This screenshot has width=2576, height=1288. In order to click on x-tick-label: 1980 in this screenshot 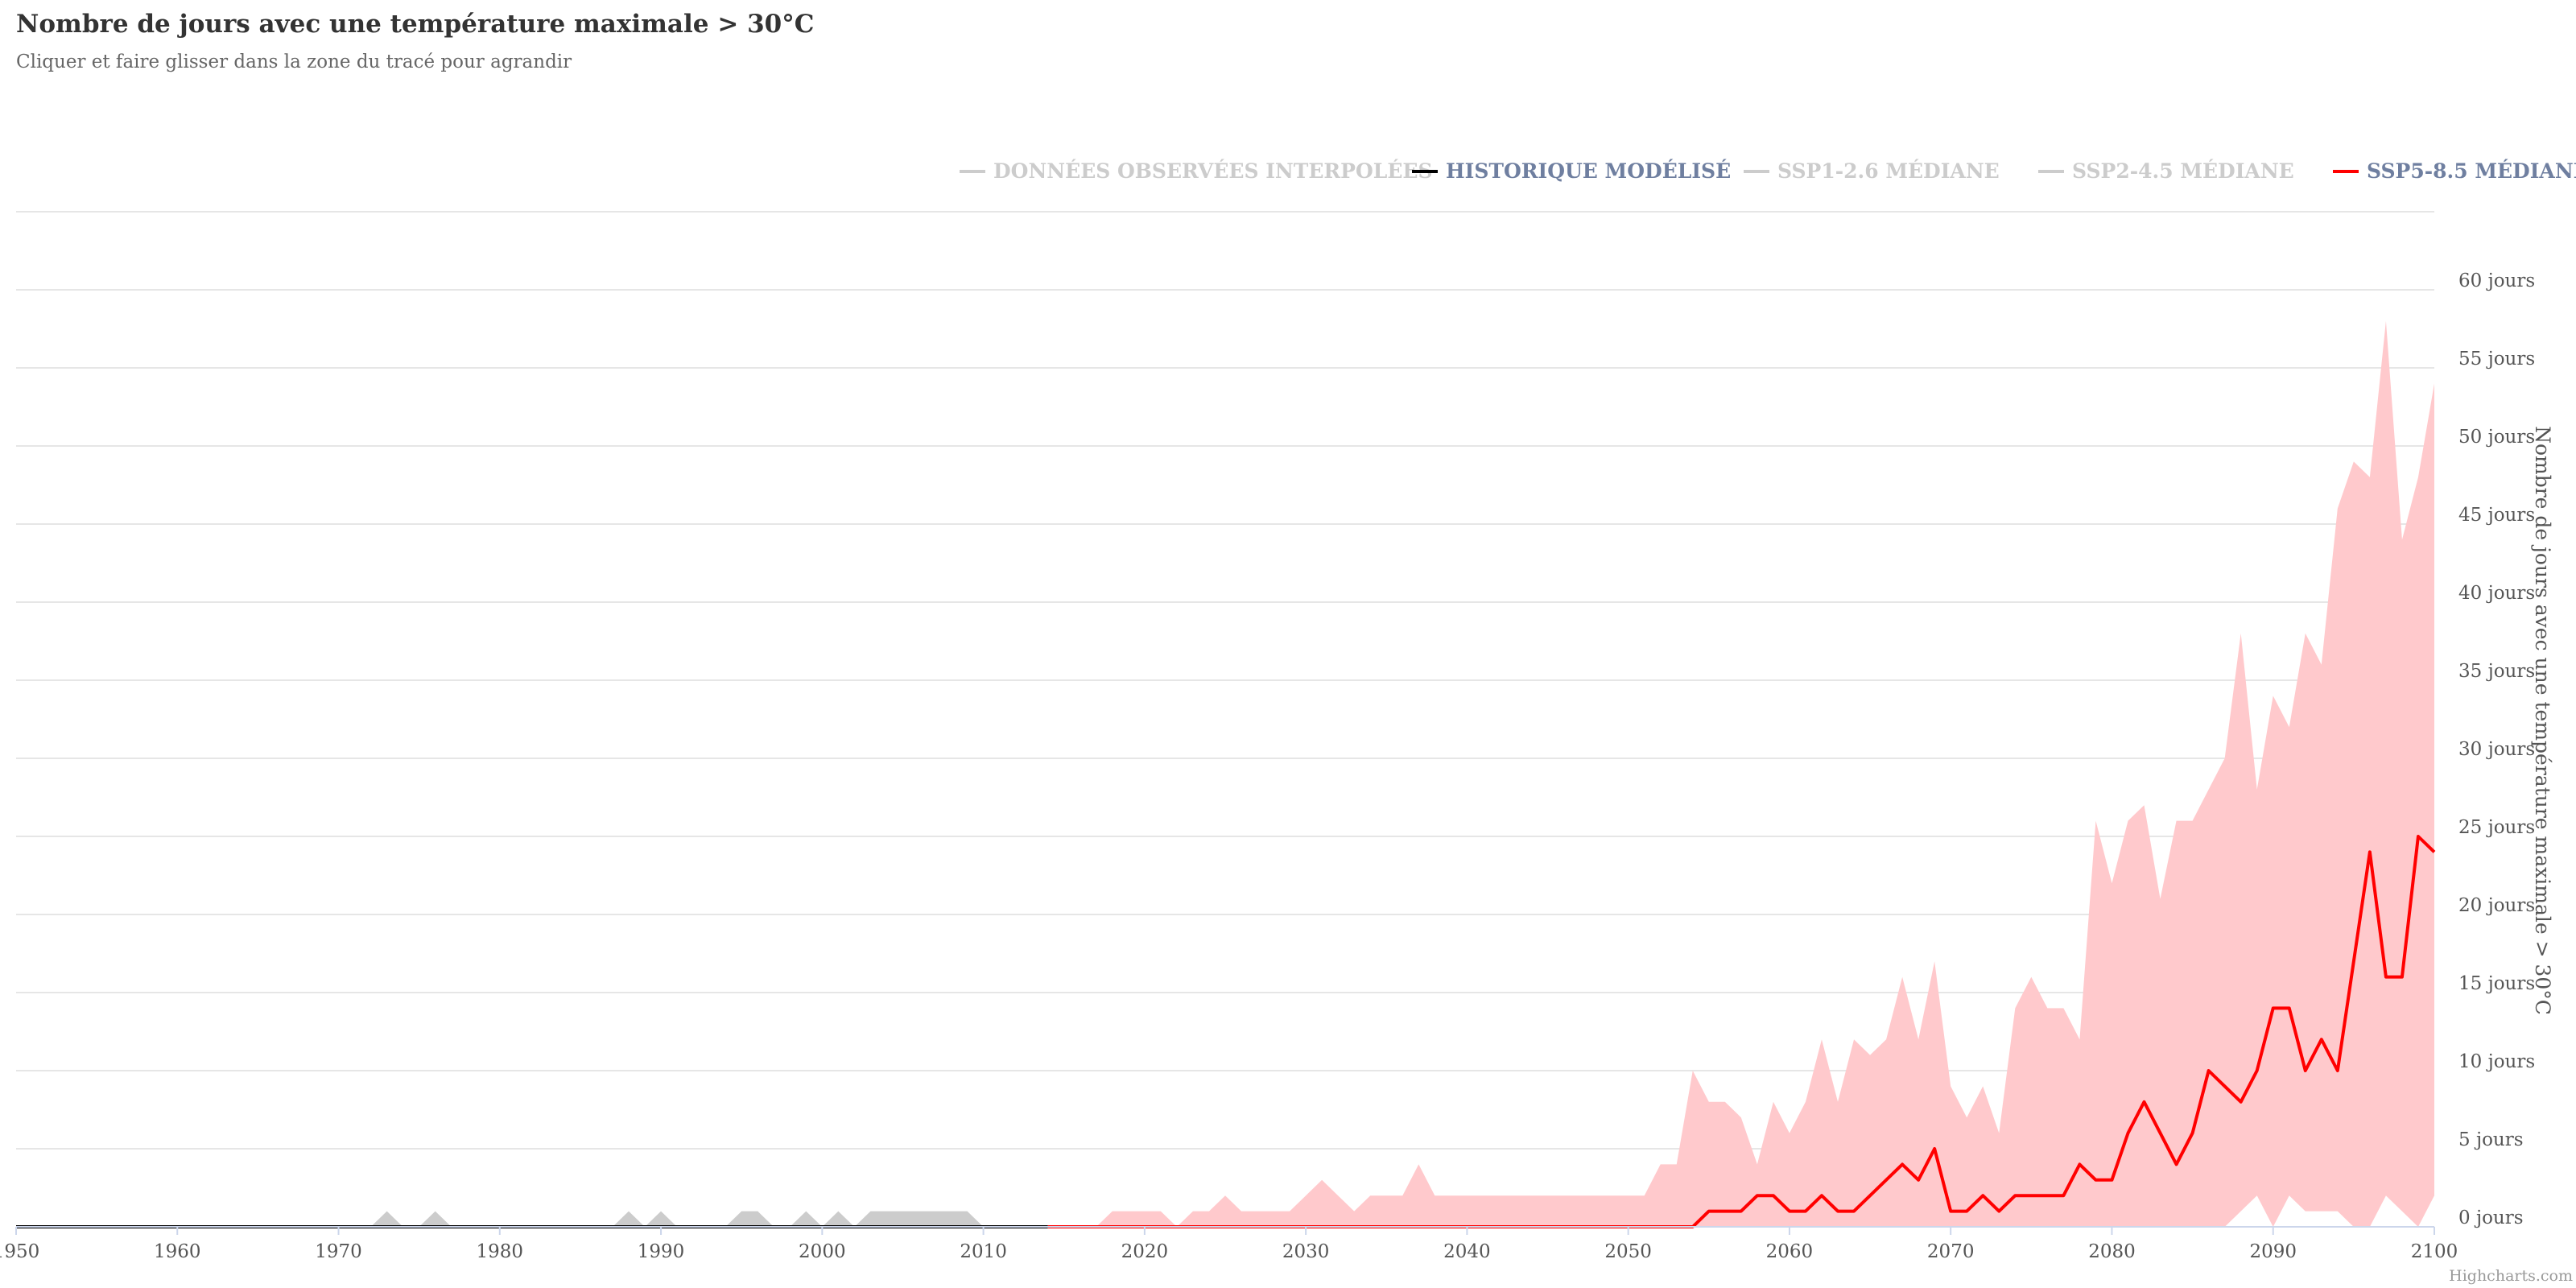, I will do `click(500, 1251)`.